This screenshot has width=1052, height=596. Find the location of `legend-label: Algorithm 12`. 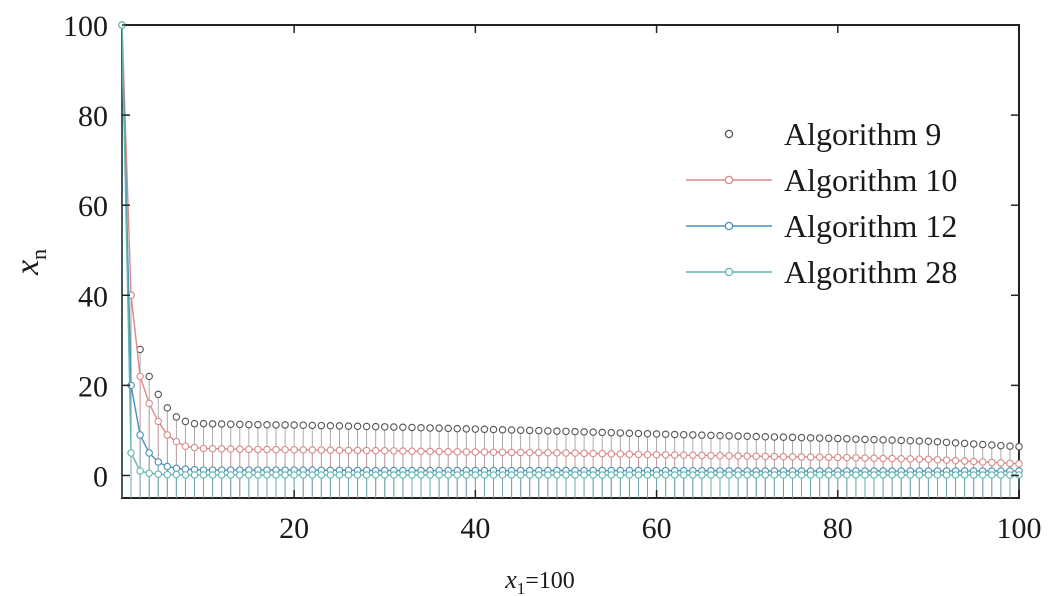

legend-label: Algorithm 12 is located at coordinates (870, 226).